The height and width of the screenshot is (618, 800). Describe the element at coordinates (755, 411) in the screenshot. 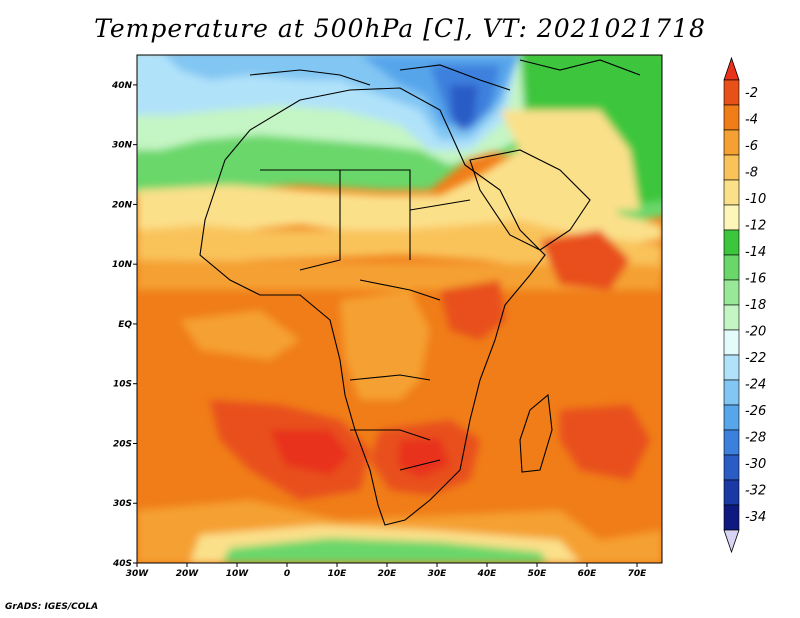

I see `colorbar-label: -26` at that location.